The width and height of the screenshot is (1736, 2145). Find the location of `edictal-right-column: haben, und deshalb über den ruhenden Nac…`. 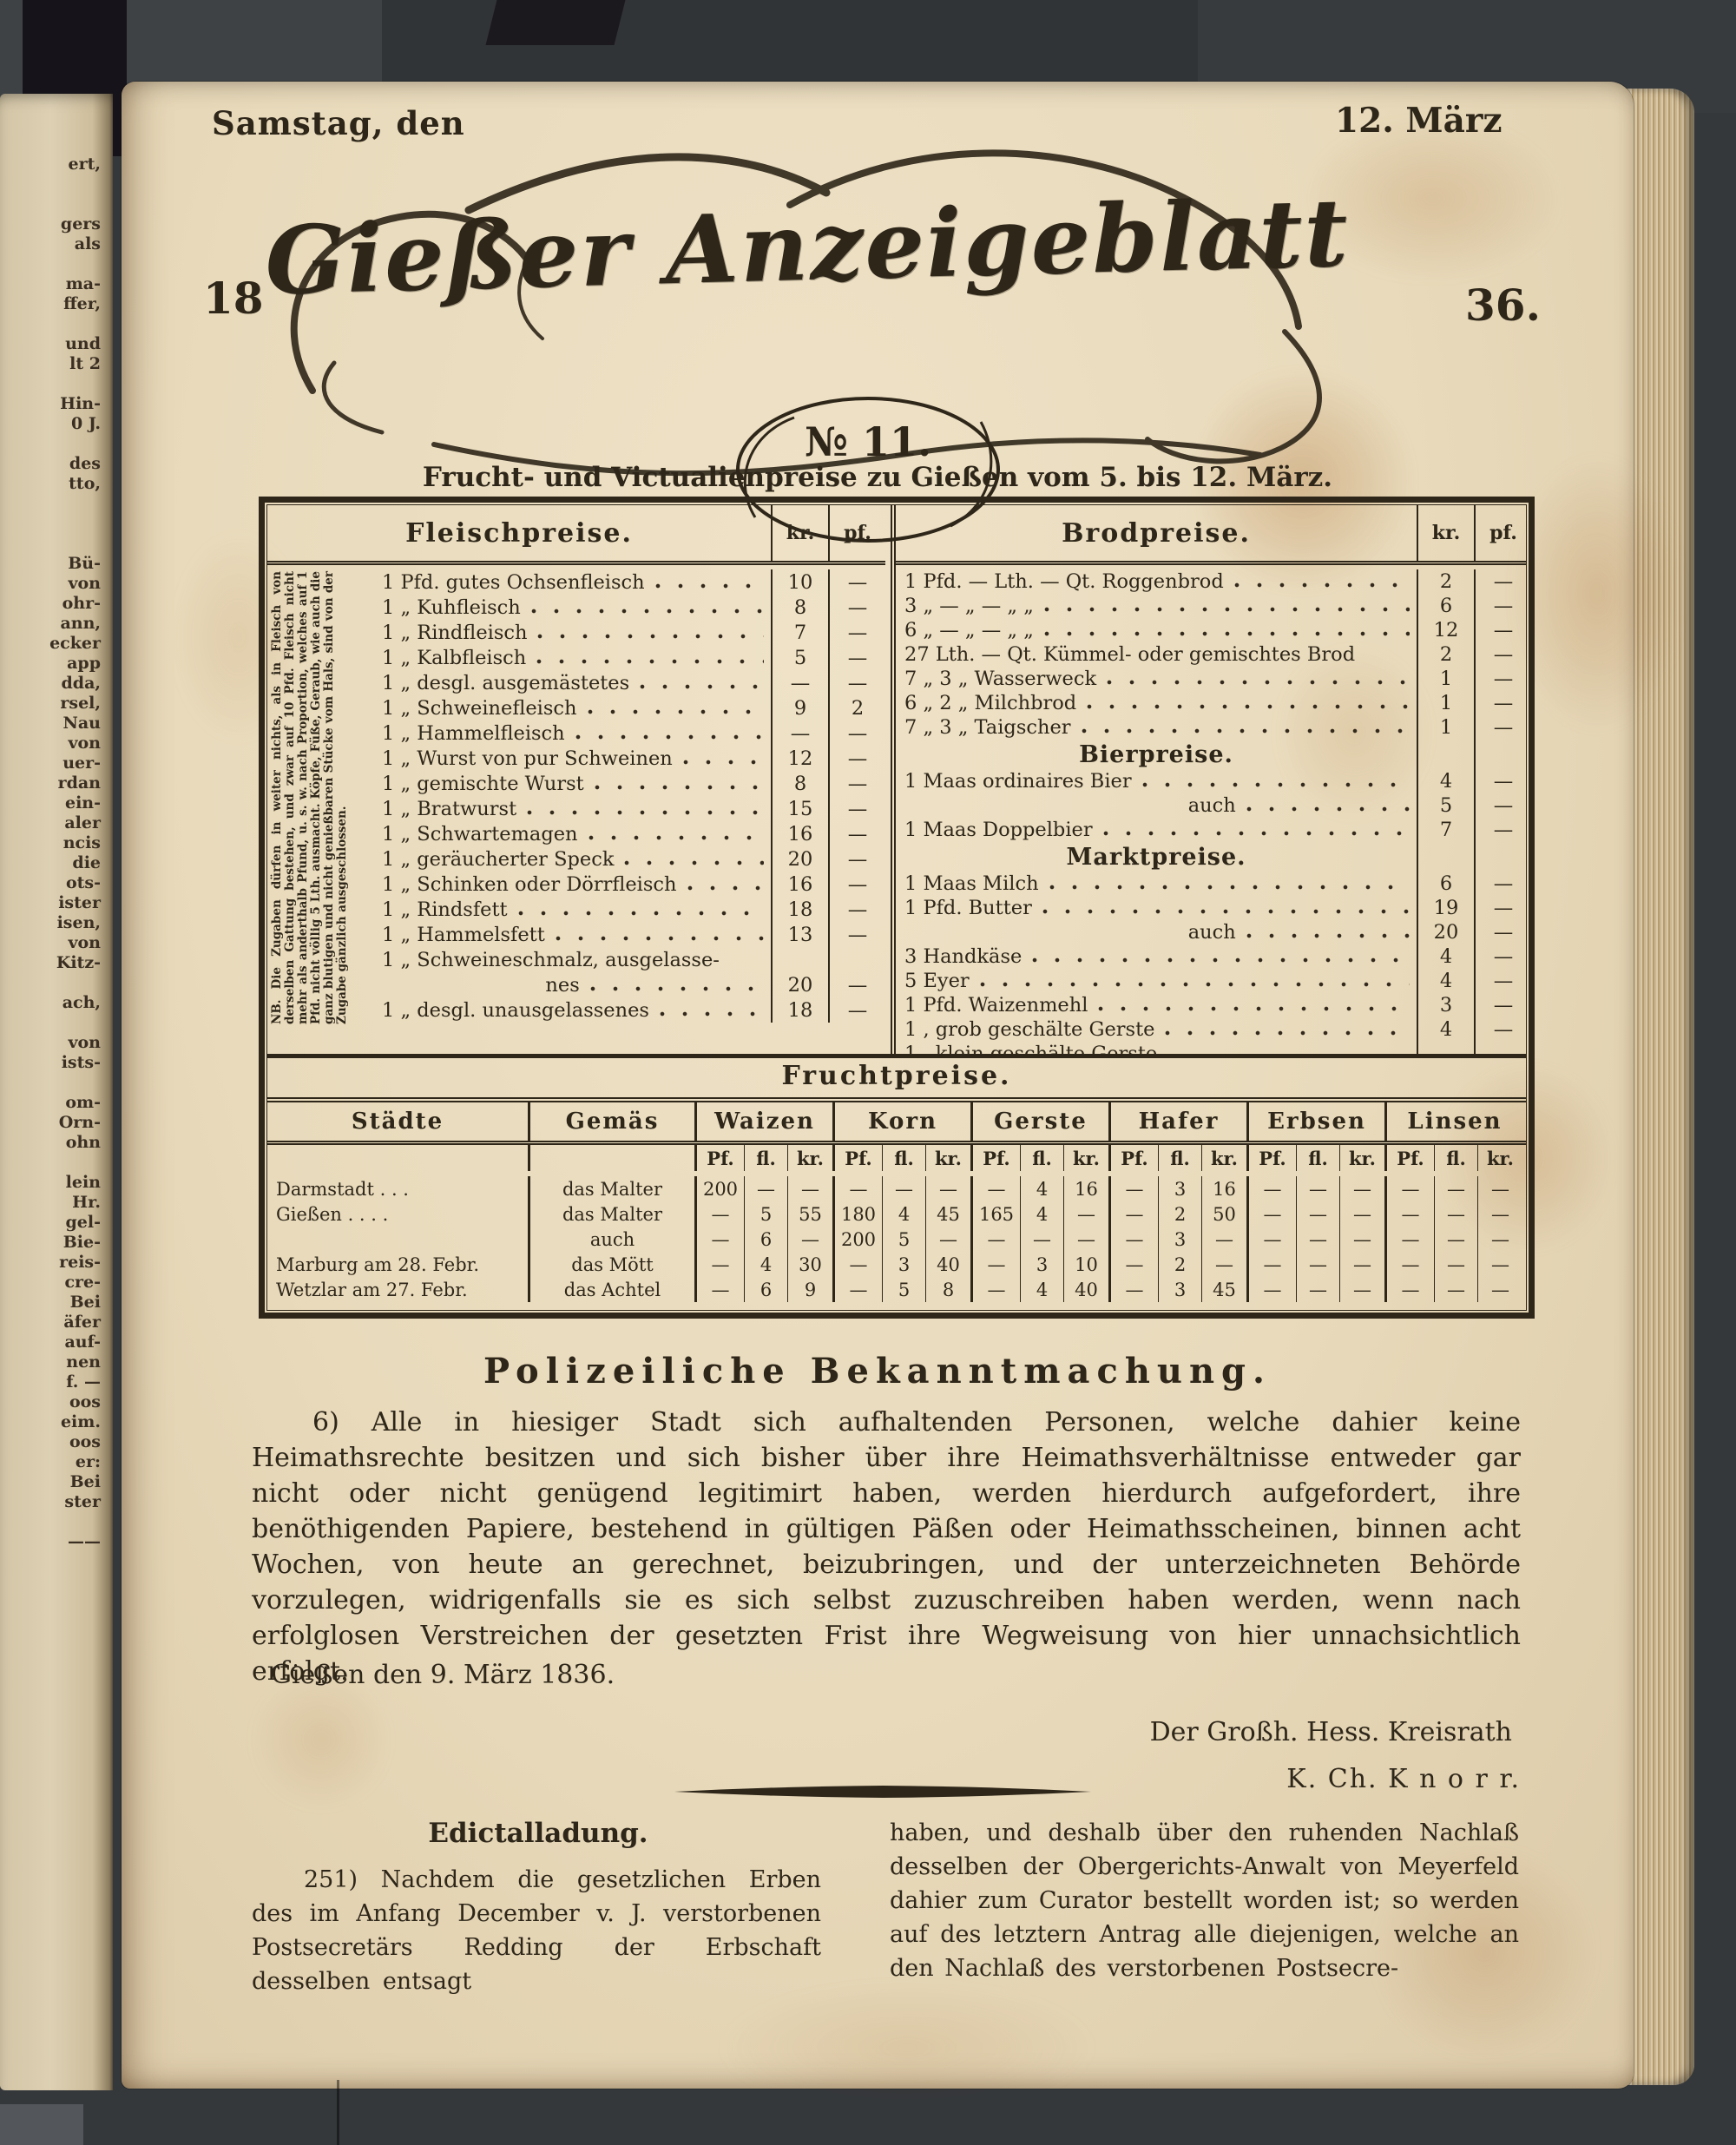

edictal-right-column: haben, und deshalb über den ruhenden Nac… is located at coordinates (1204, 1900).